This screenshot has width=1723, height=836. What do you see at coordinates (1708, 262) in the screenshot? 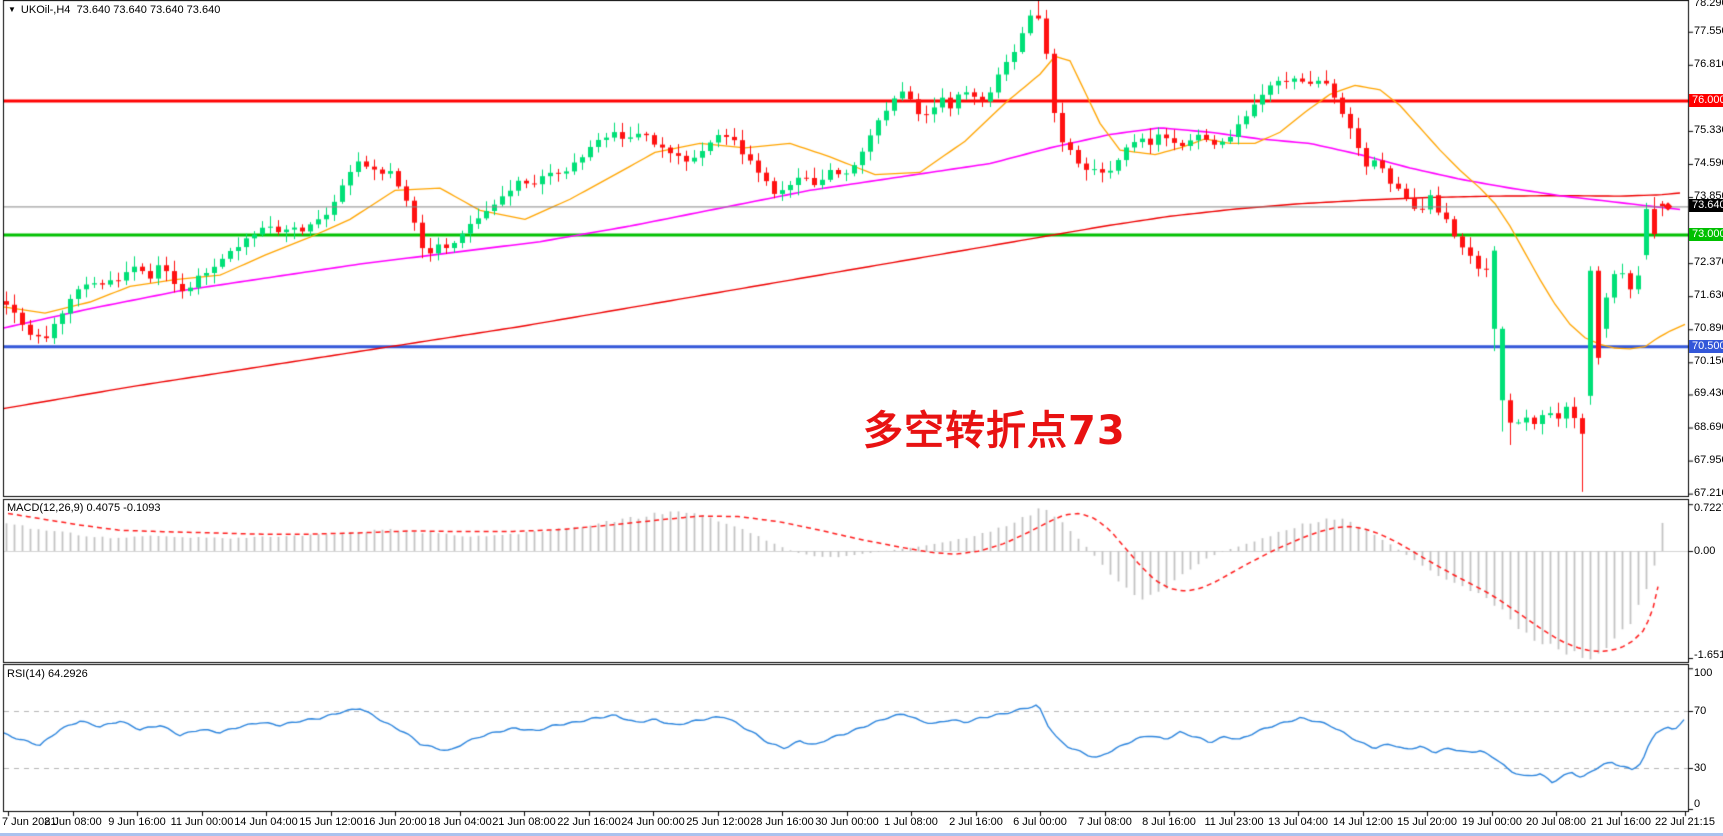
I see `price-axis-label: 72.370` at bounding box center [1708, 262].